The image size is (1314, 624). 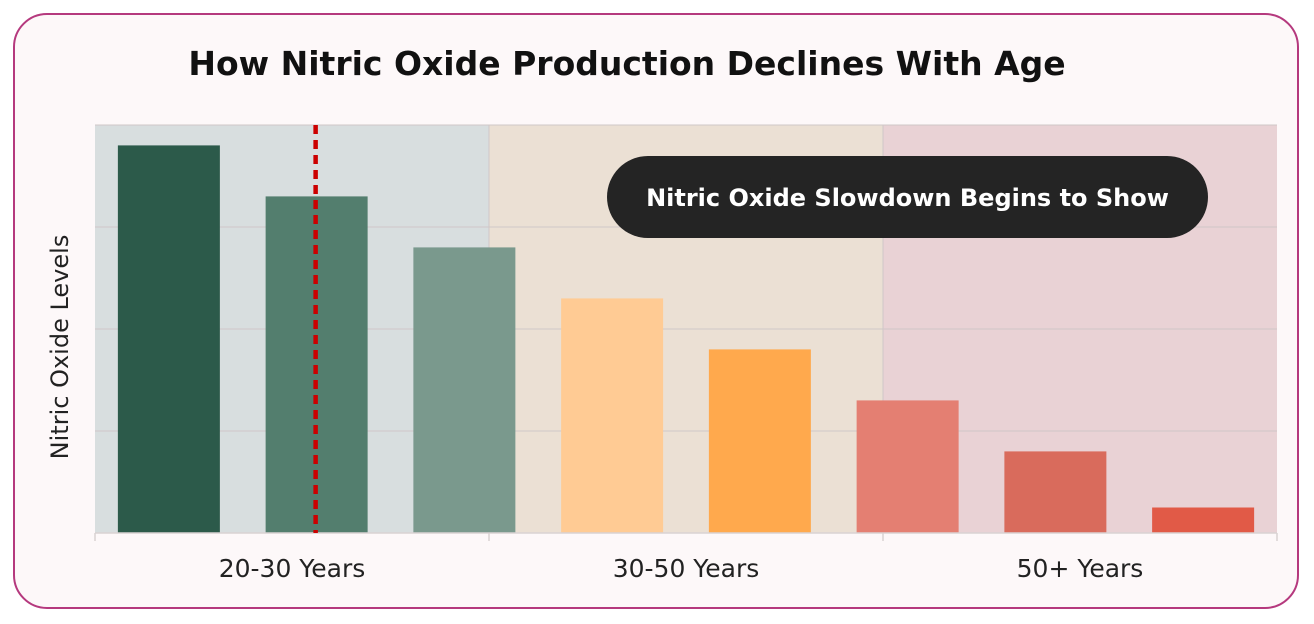 What do you see at coordinates (60, 347) in the screenshot?
I see `y-axis-label: Nitric Oxide Levels` at bounding box center [60, 347].